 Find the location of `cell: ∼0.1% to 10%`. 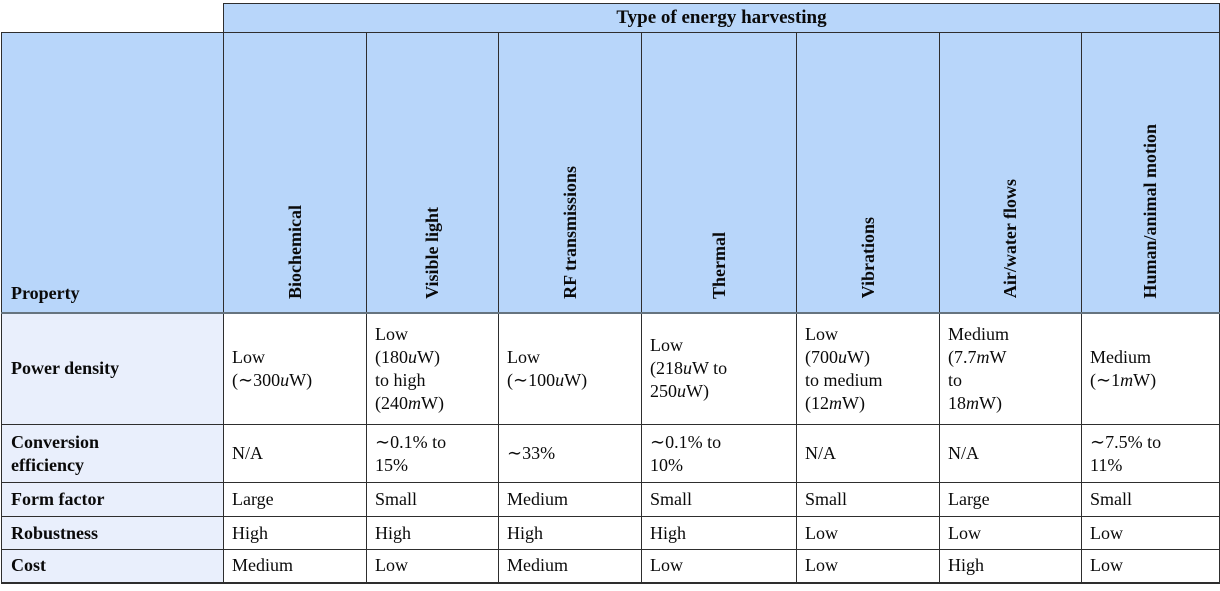

cell: ∼0.1% to 10% is located at coordinates (719, 453).